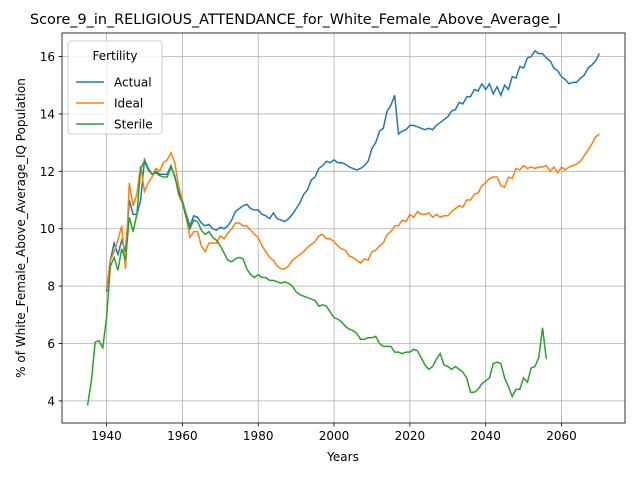  What do you see at coordinates (182, 436) in the screenshot?
I see `x-tick-label: 1960` at bounding box center [182, 436].